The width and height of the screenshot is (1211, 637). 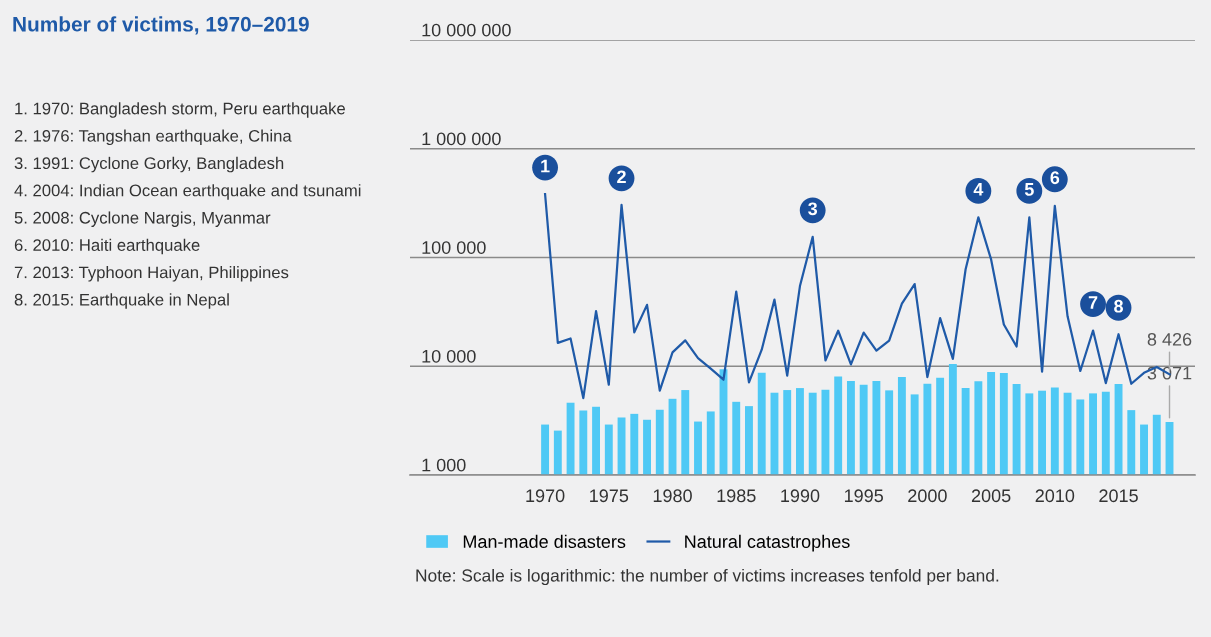 I want to click on text: Note: Scale is logarithmic: the number of victims increases tenfold per band., so click(x=707, y=577).